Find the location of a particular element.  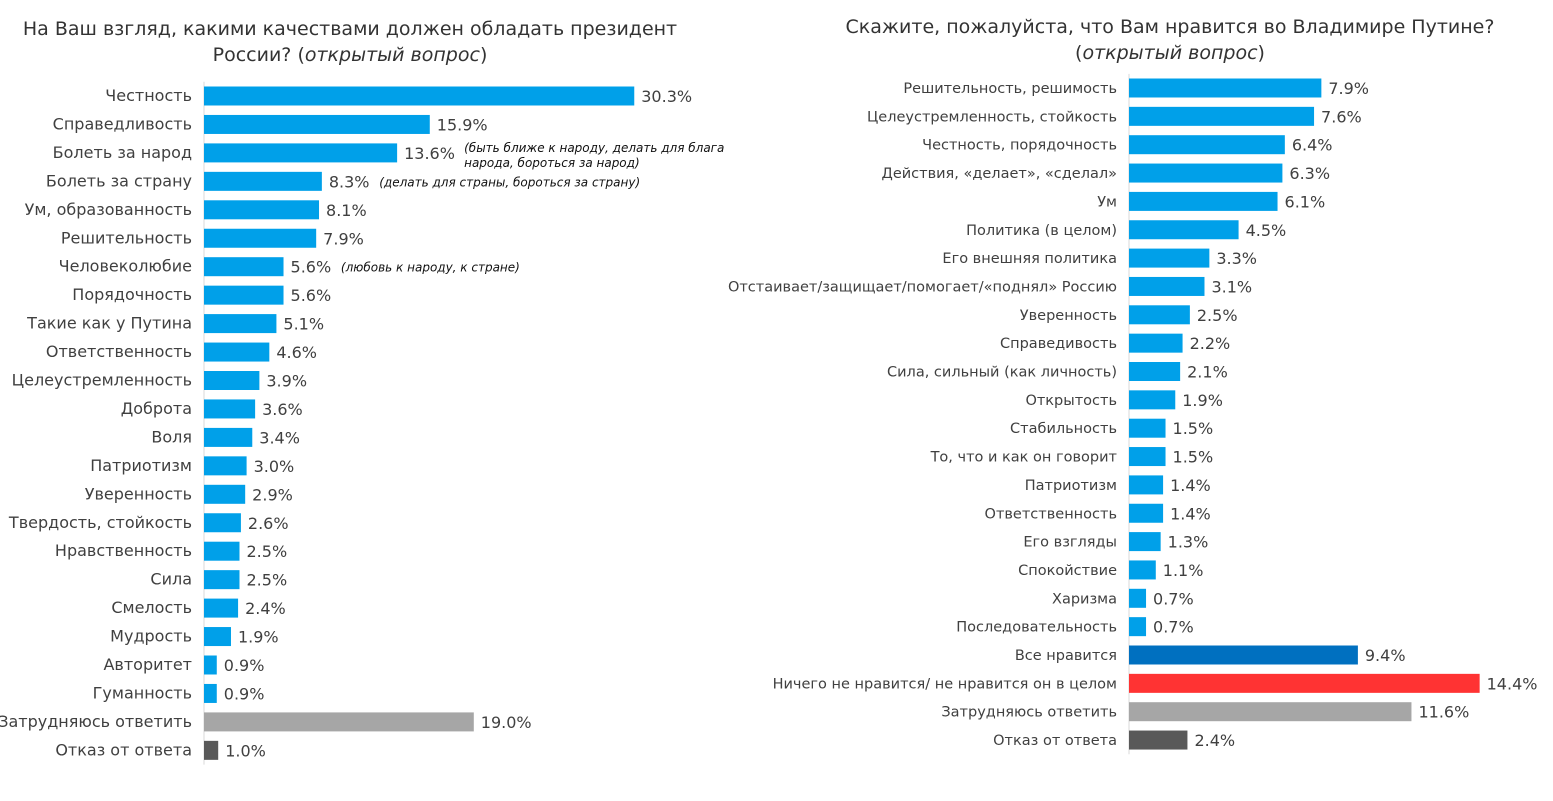

right-category-label: Ответственность is located at coordinates (1051, 514).